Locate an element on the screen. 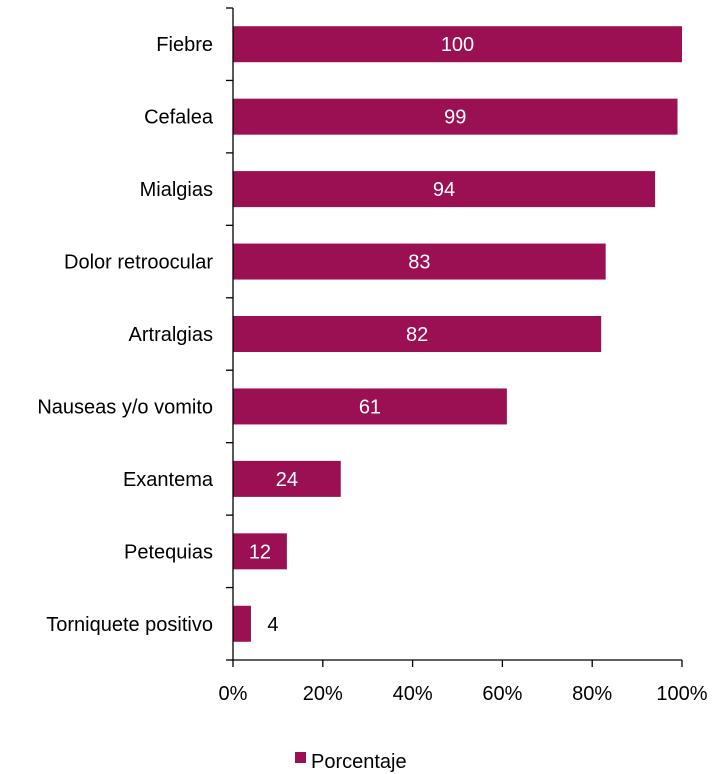  category-label-4: Artralgias is located at coordinates (171, 335).